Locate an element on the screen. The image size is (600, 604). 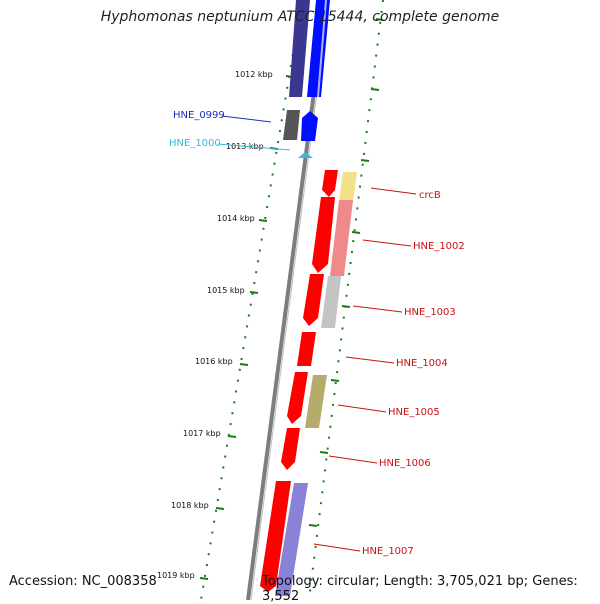
gene-label-hne-1004: HNE_1004 is located at coordinates (422, 363).